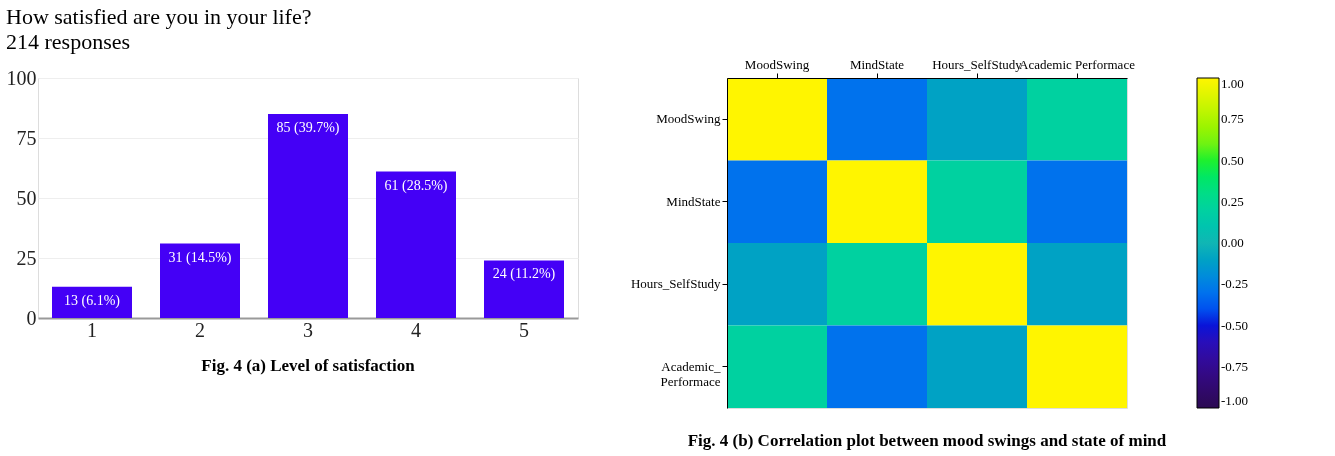 This screenshot has height=456, width=1335. I want to click on color-bar-label: -0.75, so click(1235, 366).